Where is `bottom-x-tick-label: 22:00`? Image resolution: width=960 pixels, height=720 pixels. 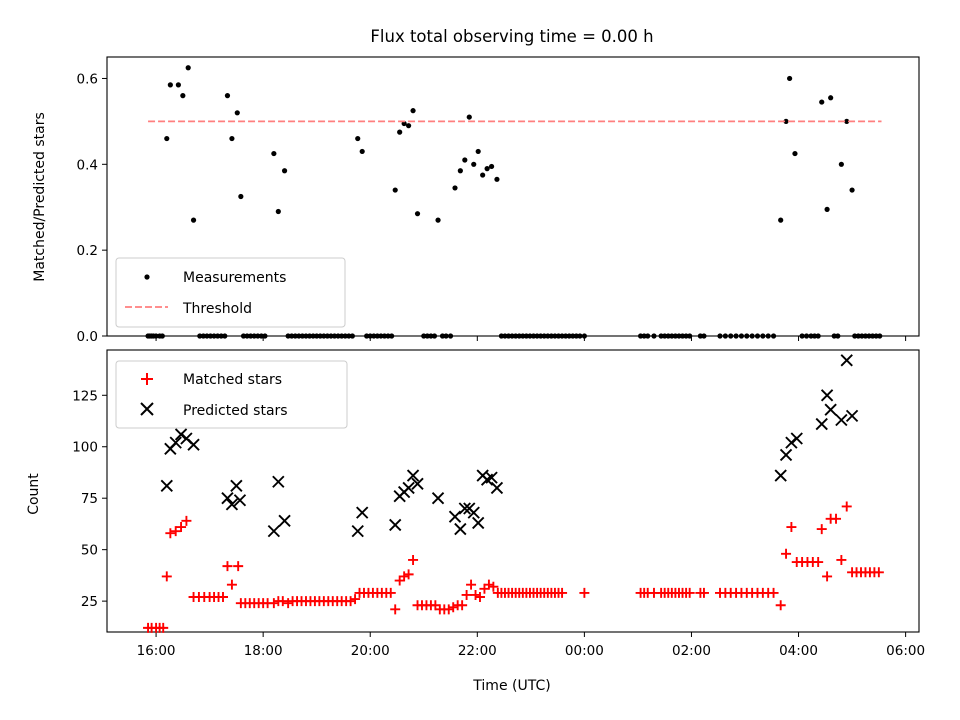 bottom-x-tick-label: 22:00 is located at coordinates (477, 651).